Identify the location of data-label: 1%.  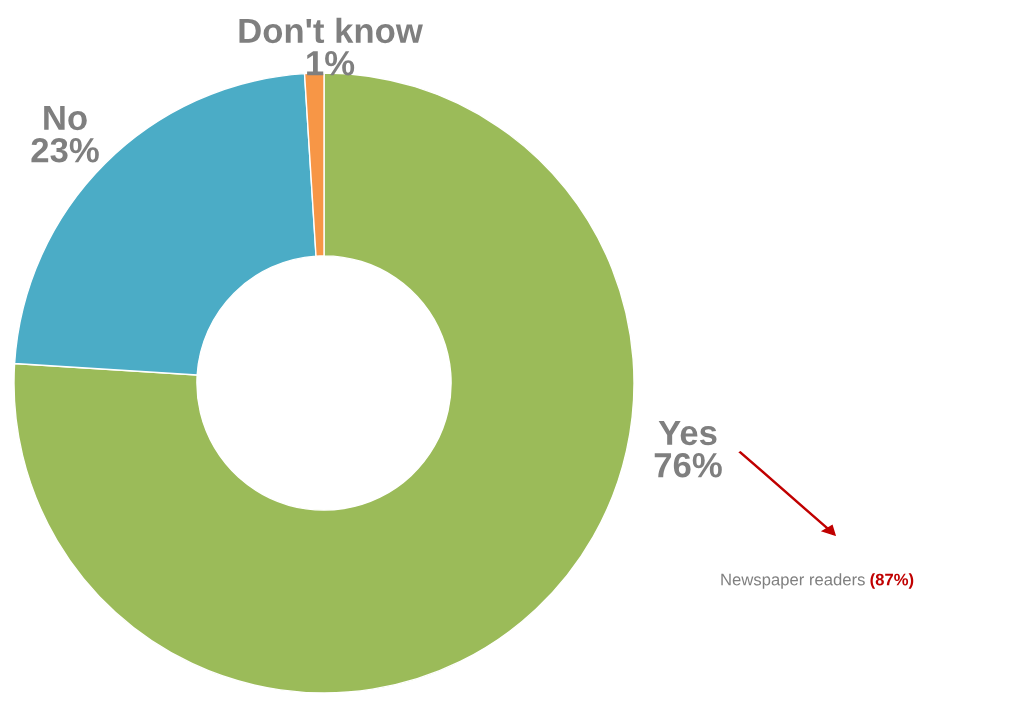
(331, 63).